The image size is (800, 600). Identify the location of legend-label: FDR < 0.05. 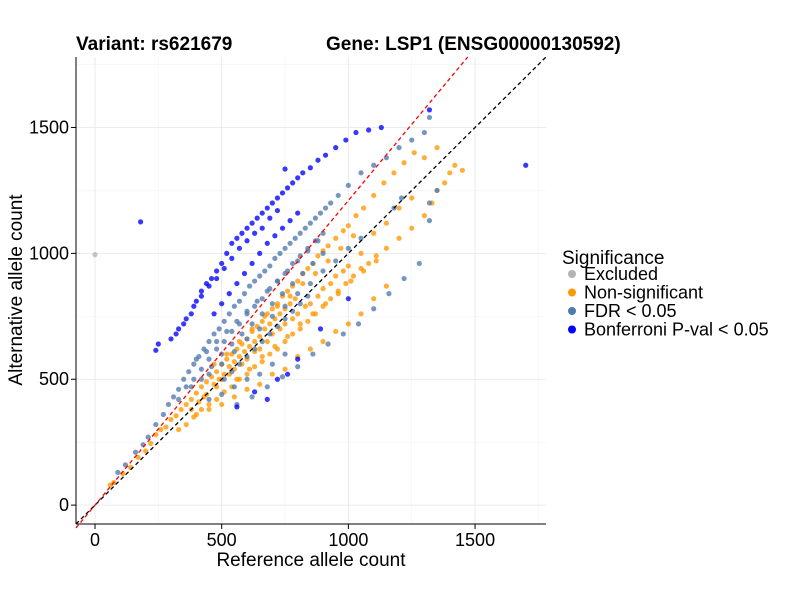
(630, 311).